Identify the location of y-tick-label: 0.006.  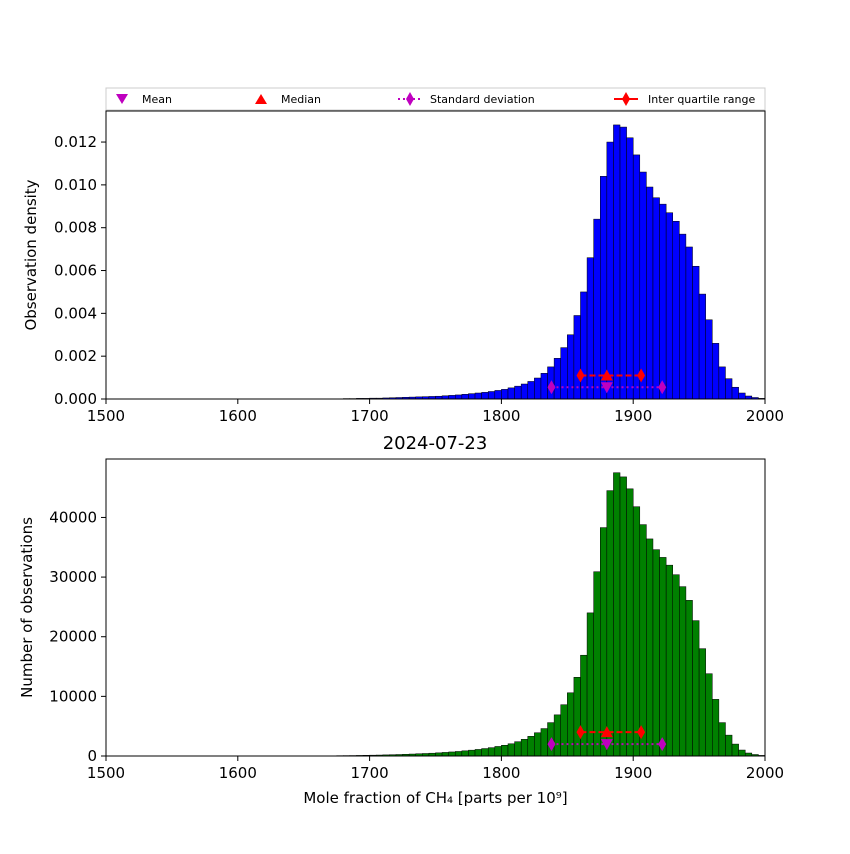
(75, 271).